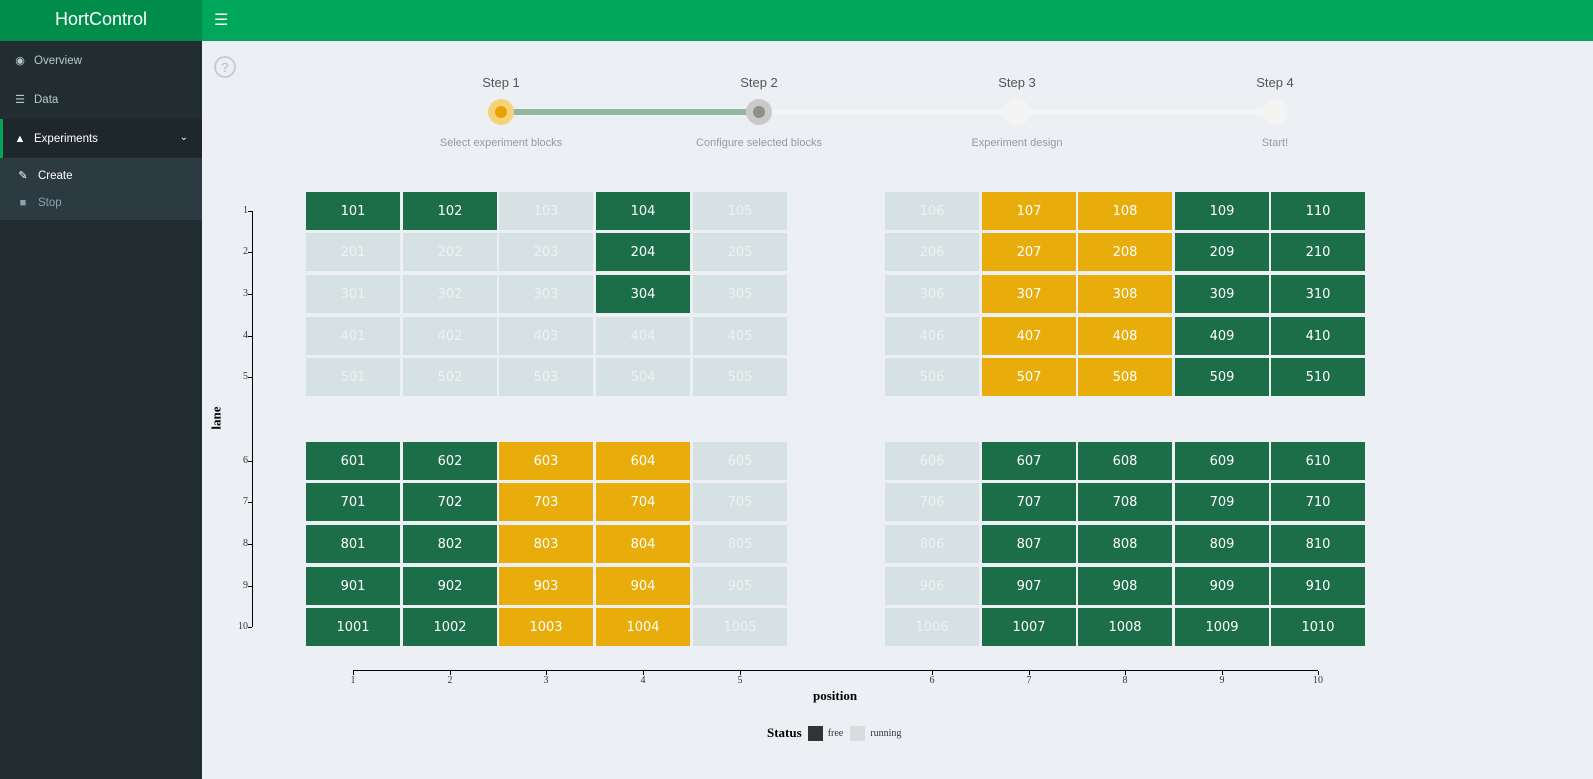 Image resolution: width=1593 pixels, height=779 pixels. Describe the element at coordinates (1222, 544) in the screenshot. I see `block-tile: 809` at that location.